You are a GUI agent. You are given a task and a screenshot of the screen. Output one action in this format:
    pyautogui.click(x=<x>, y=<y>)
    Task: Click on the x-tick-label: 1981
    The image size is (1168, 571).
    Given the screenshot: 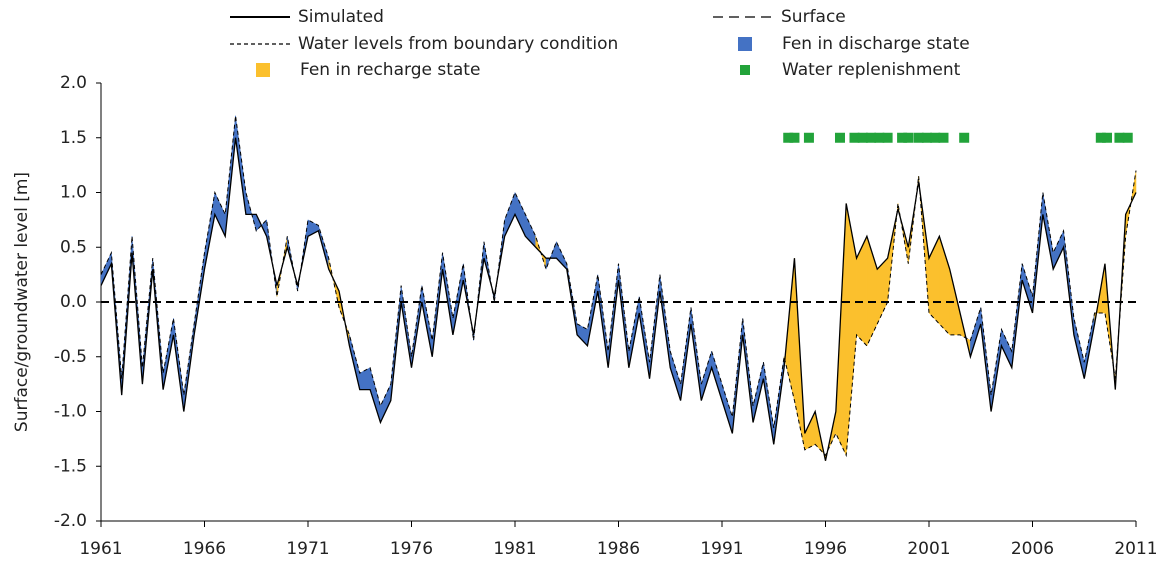 What is the action you would take?
    pyautogui.click(x=514, y=549)
    